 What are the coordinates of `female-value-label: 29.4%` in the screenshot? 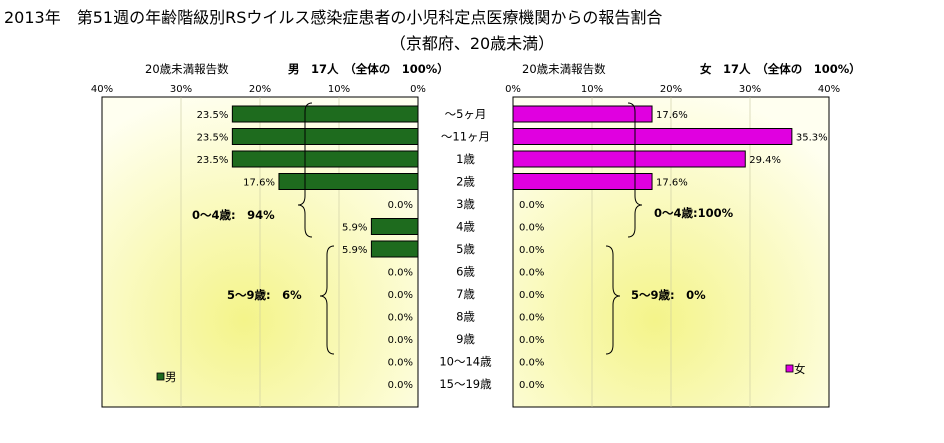 It's located at (765, 160).